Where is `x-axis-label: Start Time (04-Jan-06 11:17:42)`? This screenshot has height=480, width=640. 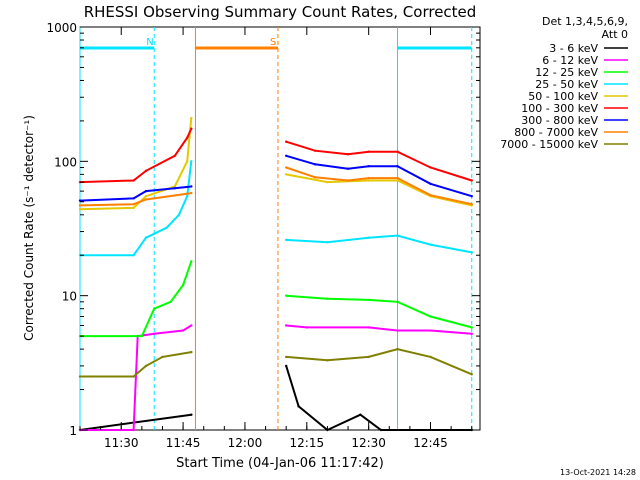
x-axis-label: Start Time (04-Jan-06 11:17:42) is located at coordinates (280, 463).